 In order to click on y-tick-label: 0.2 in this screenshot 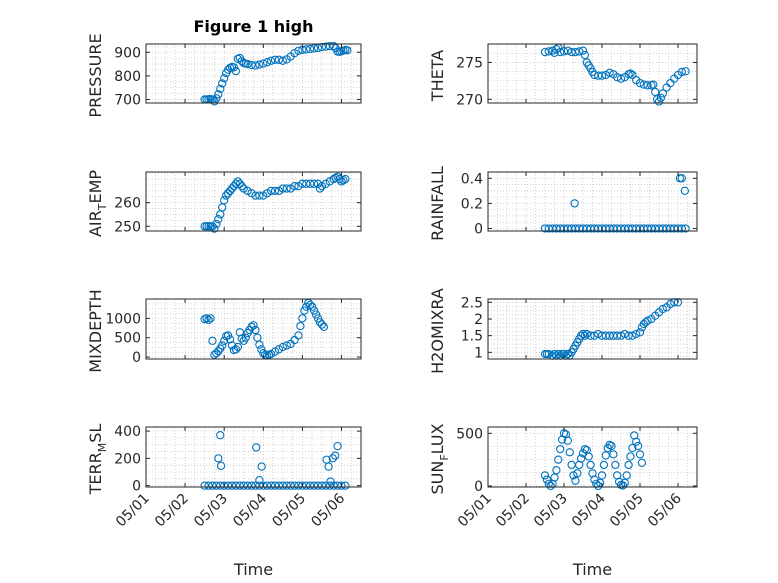, I will do `click(472, 204)`.